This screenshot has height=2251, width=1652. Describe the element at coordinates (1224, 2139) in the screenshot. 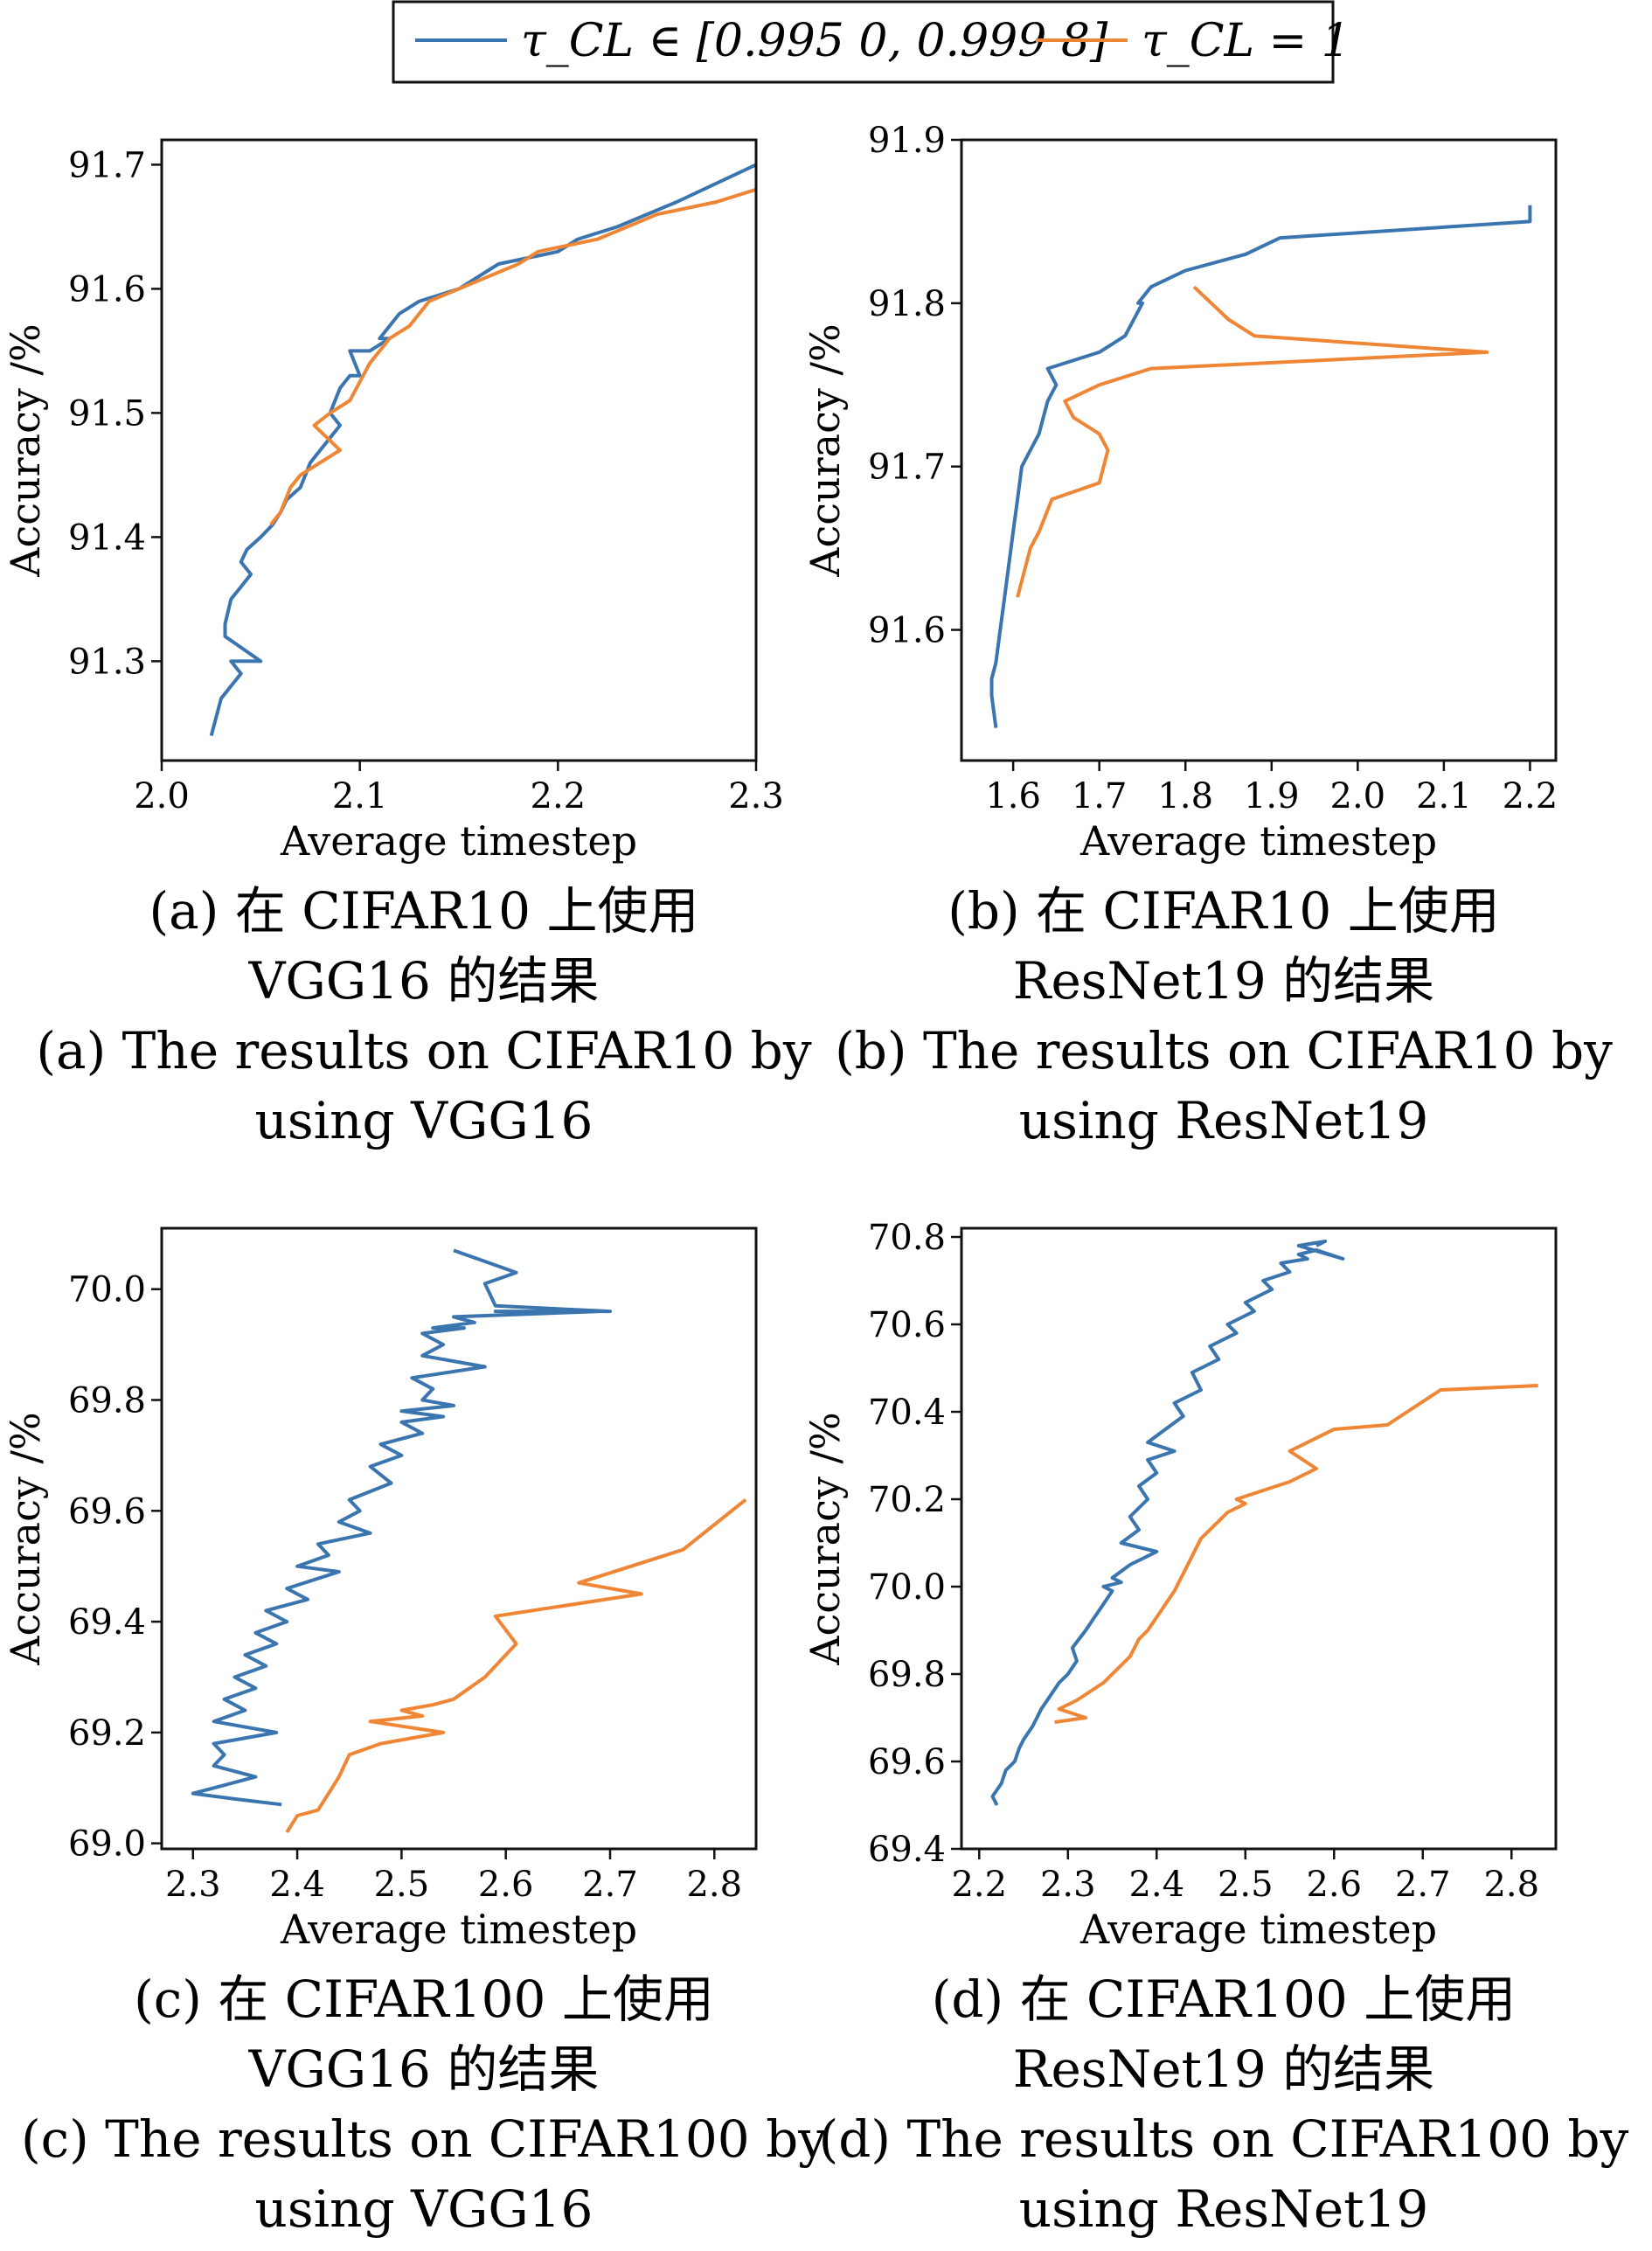

I see `caption-en-line: (d) The results on CIFAR100 by` at that location.